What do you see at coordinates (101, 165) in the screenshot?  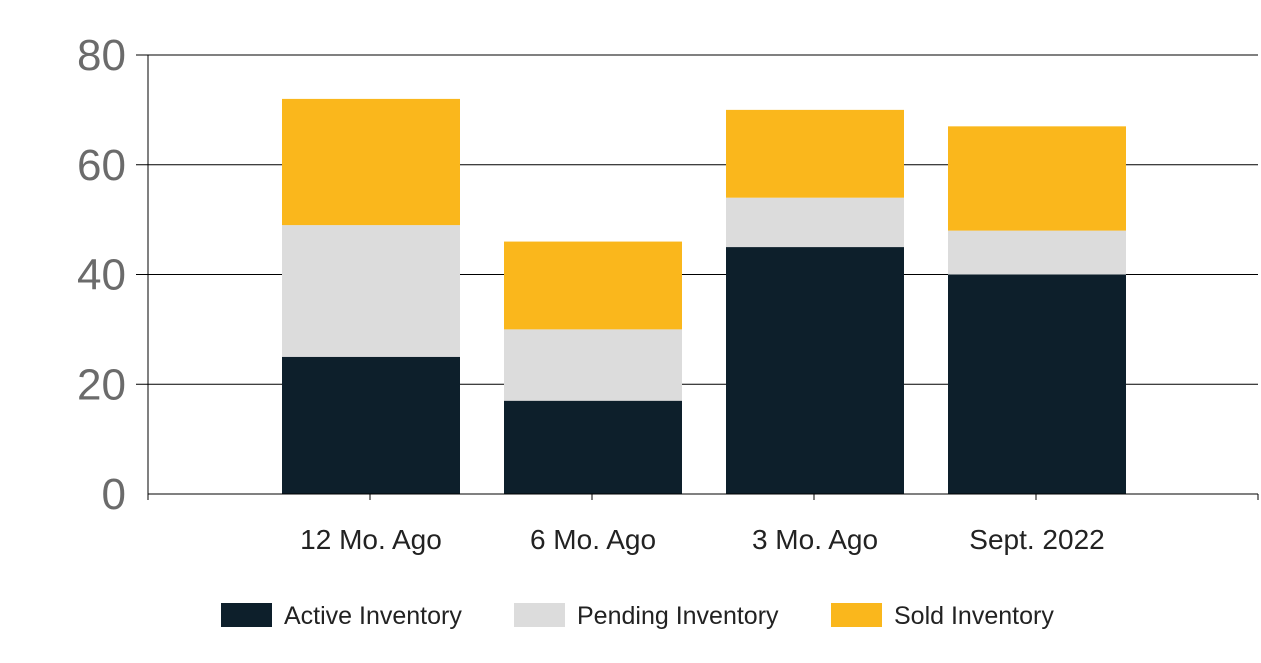 I see `y-tick-label: 60` at bounding box center [101, 165].